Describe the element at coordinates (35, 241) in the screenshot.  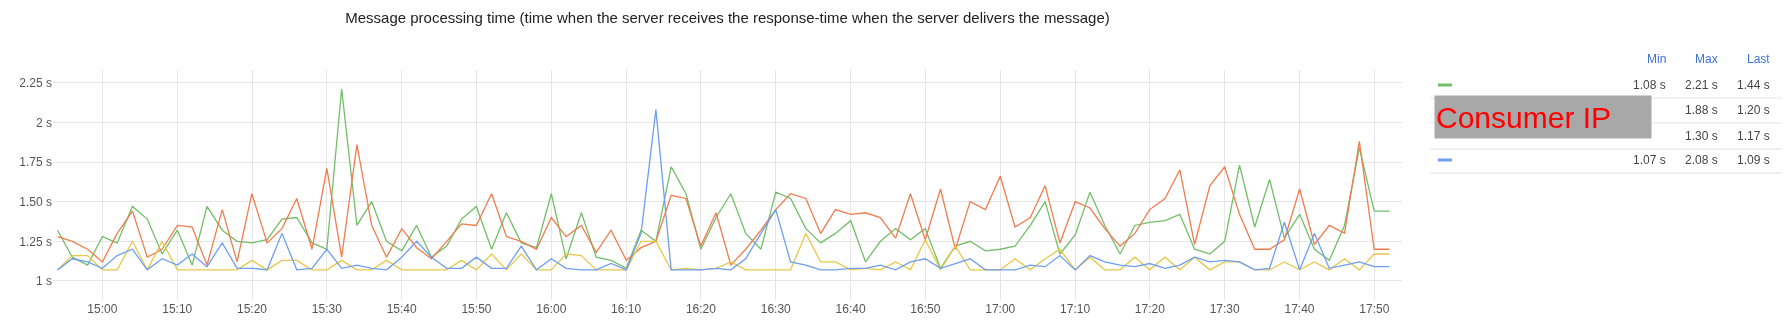
I see `y-tick-label: 1.25 s` at that location.